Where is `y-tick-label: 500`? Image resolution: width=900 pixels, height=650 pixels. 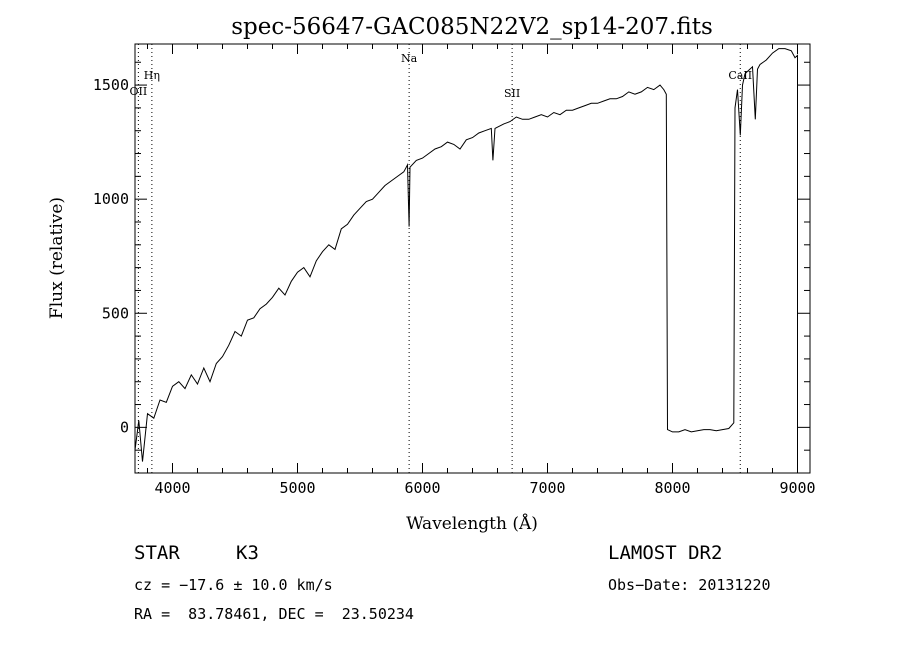 y-tick-label: 500 is located at coordinates (115, 313).